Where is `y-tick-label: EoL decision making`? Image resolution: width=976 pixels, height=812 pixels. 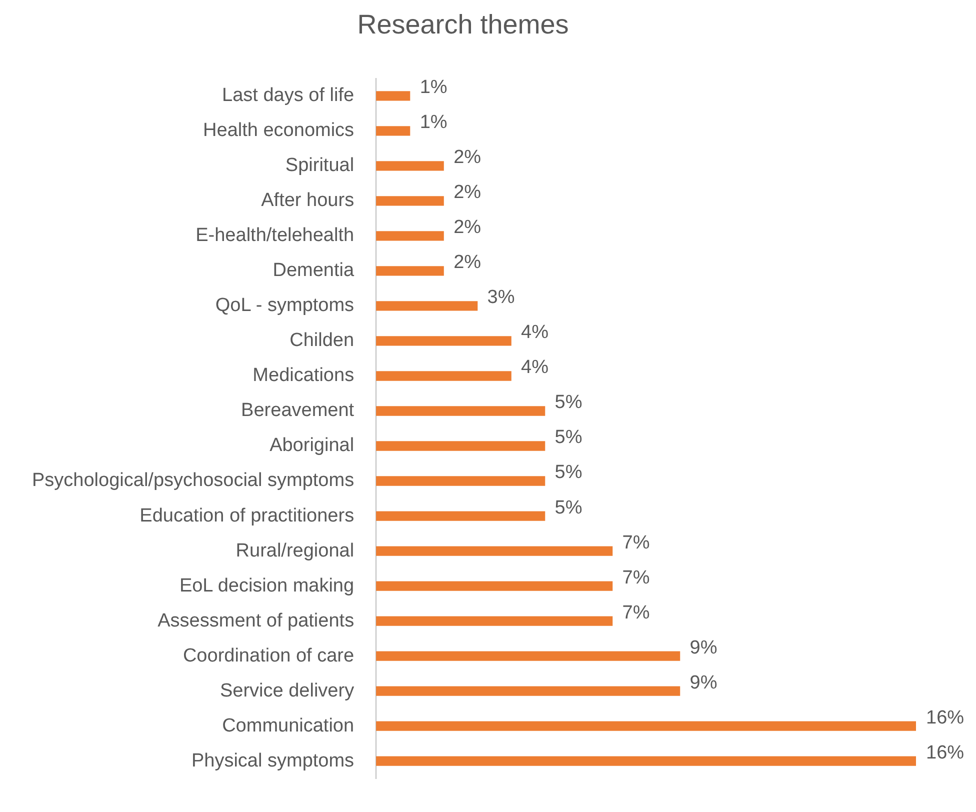 y-tick-label: EoL decision making is located at coordinates (266, 585).